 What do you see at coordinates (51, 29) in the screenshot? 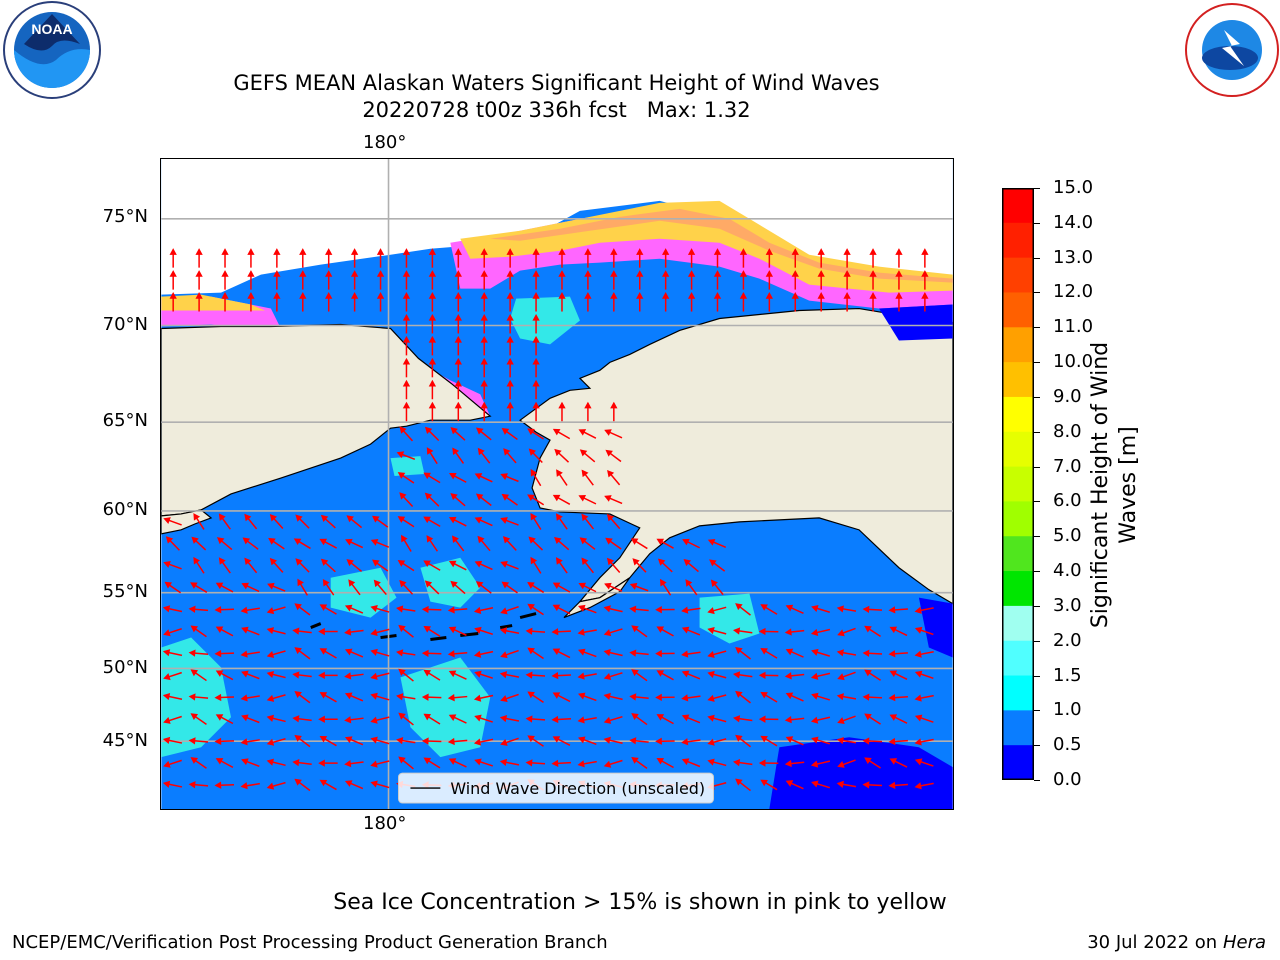
I see `svg-text: NOAA` at bounding box center [51, 29].